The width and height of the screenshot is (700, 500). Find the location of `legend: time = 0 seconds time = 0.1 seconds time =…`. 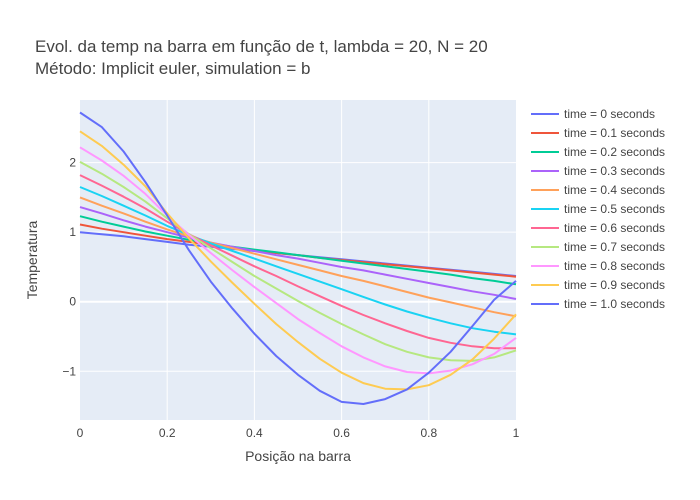

legend: time = 0 seconds time = 0.1 seconds time =… is located at coordinates (598, 209).